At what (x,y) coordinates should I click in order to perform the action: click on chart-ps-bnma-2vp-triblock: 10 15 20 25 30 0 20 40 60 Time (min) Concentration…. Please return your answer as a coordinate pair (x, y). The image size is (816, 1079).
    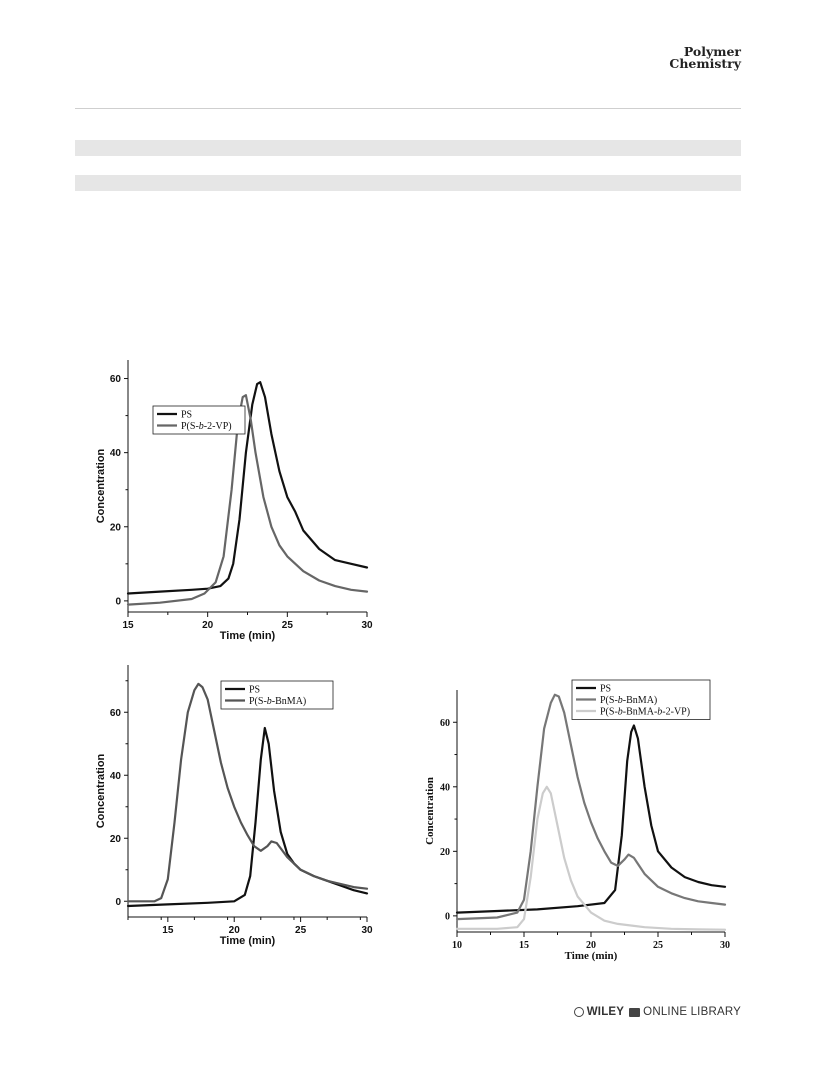
    Looking at the image, I should click on (577, 820).